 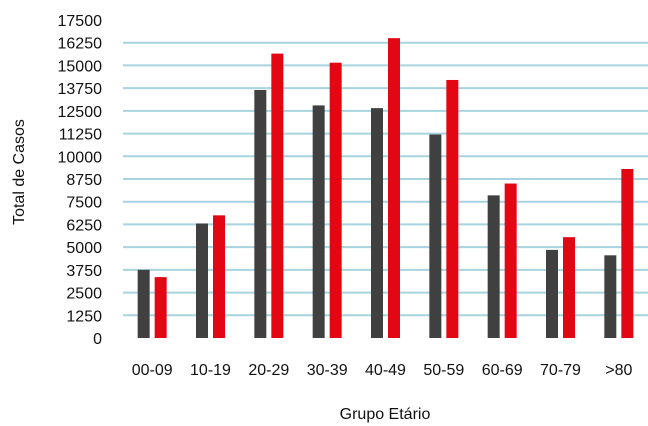 I want to click on y-tick-label: 16250, so click(x=80, y=44).